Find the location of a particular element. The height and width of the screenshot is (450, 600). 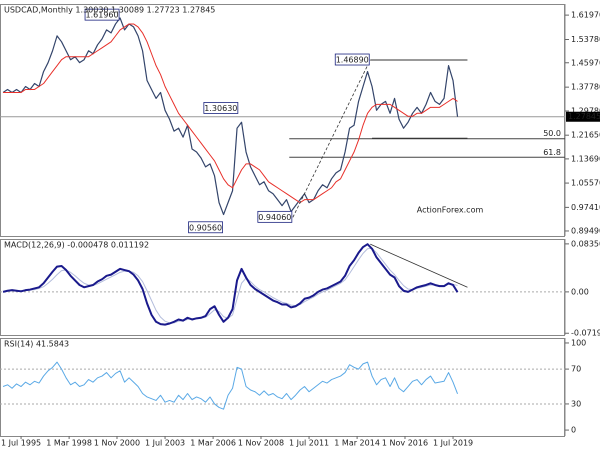

annotation: 1.46890 is located at coordinates (352, 59).